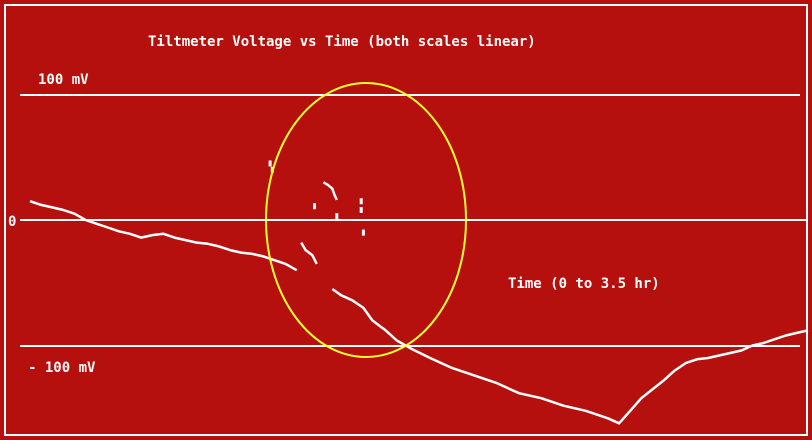 Image resolution: width=812 pixels, height=440 pixels. I want to click on tick-label-minus100mv: - 100 mV, so click(62, 368).